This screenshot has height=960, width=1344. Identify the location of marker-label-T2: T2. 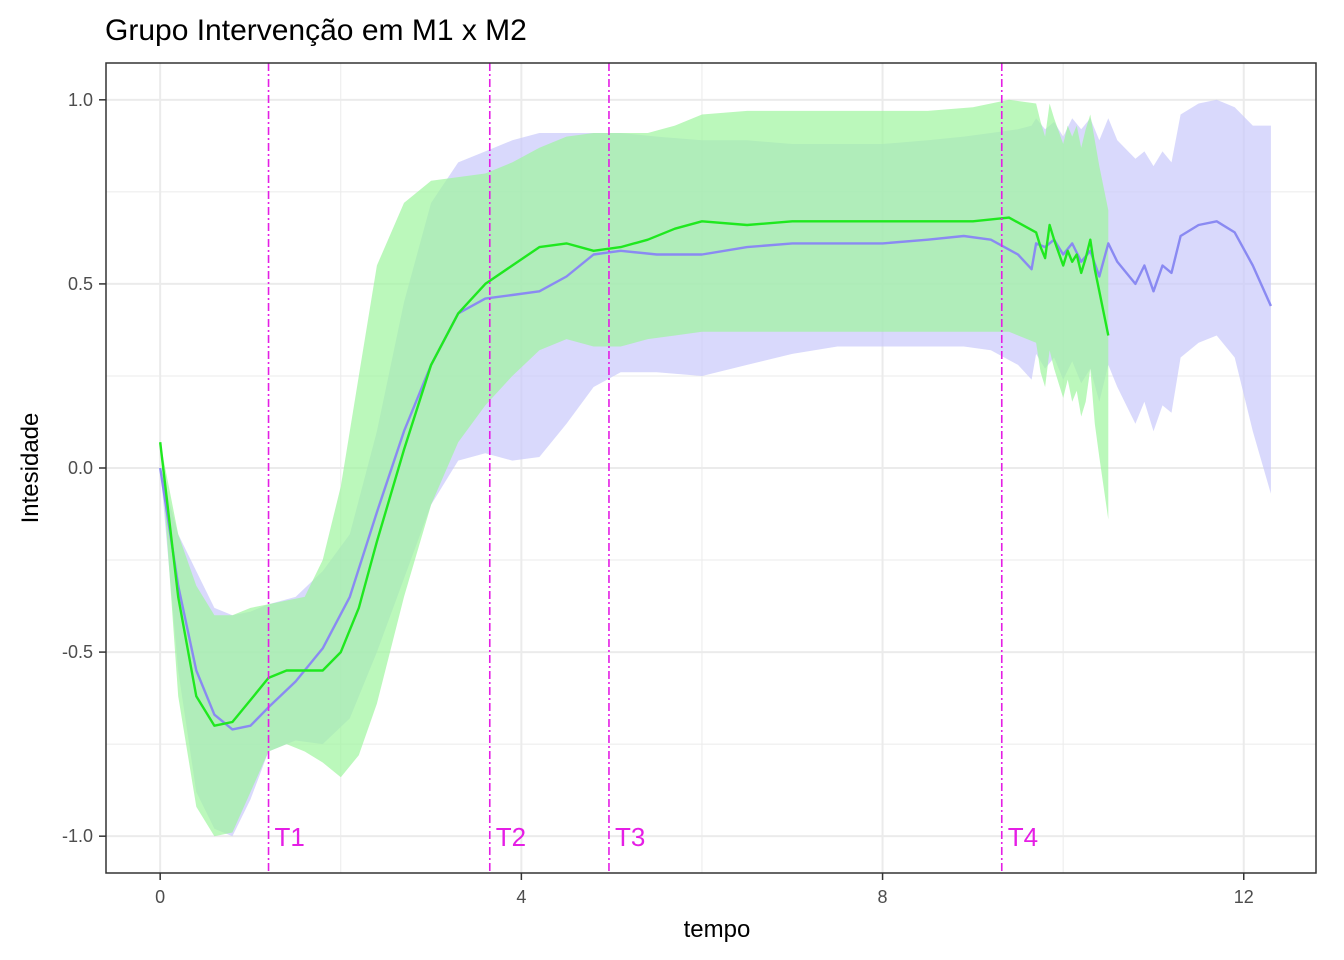
(511, 837).